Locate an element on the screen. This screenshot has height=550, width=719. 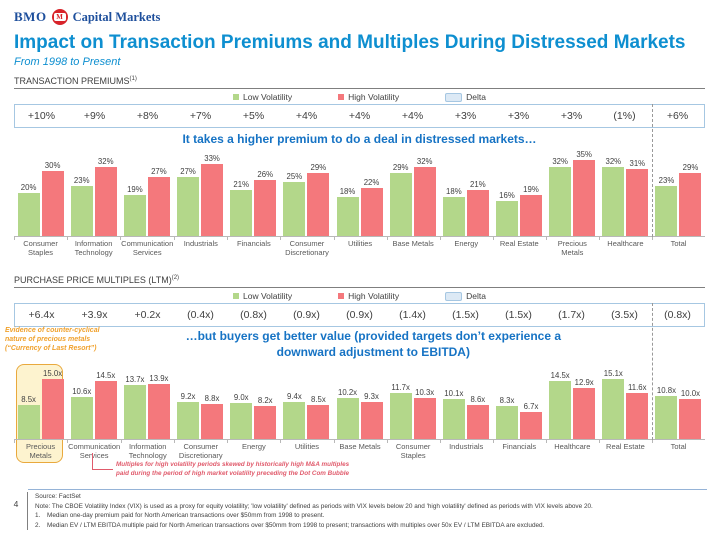
category-label: Consumer Discretionary is located at coordinates (306, 250).